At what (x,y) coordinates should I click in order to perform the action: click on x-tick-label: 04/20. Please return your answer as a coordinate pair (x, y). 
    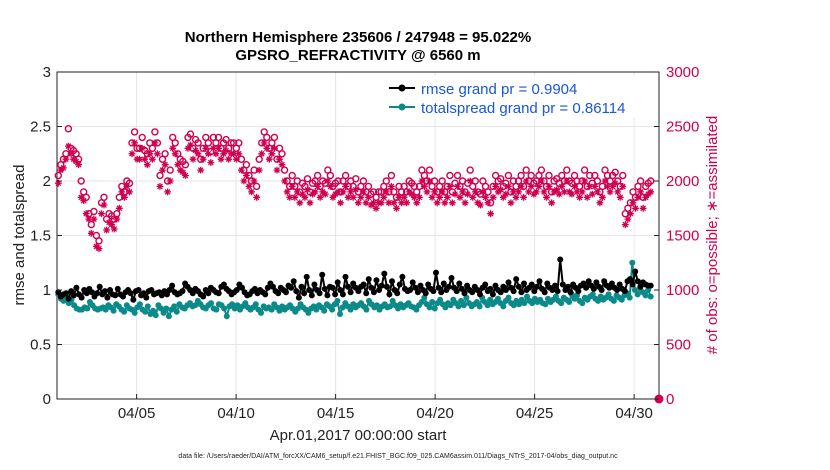
    Looking at the image, I should click on (435, 413).